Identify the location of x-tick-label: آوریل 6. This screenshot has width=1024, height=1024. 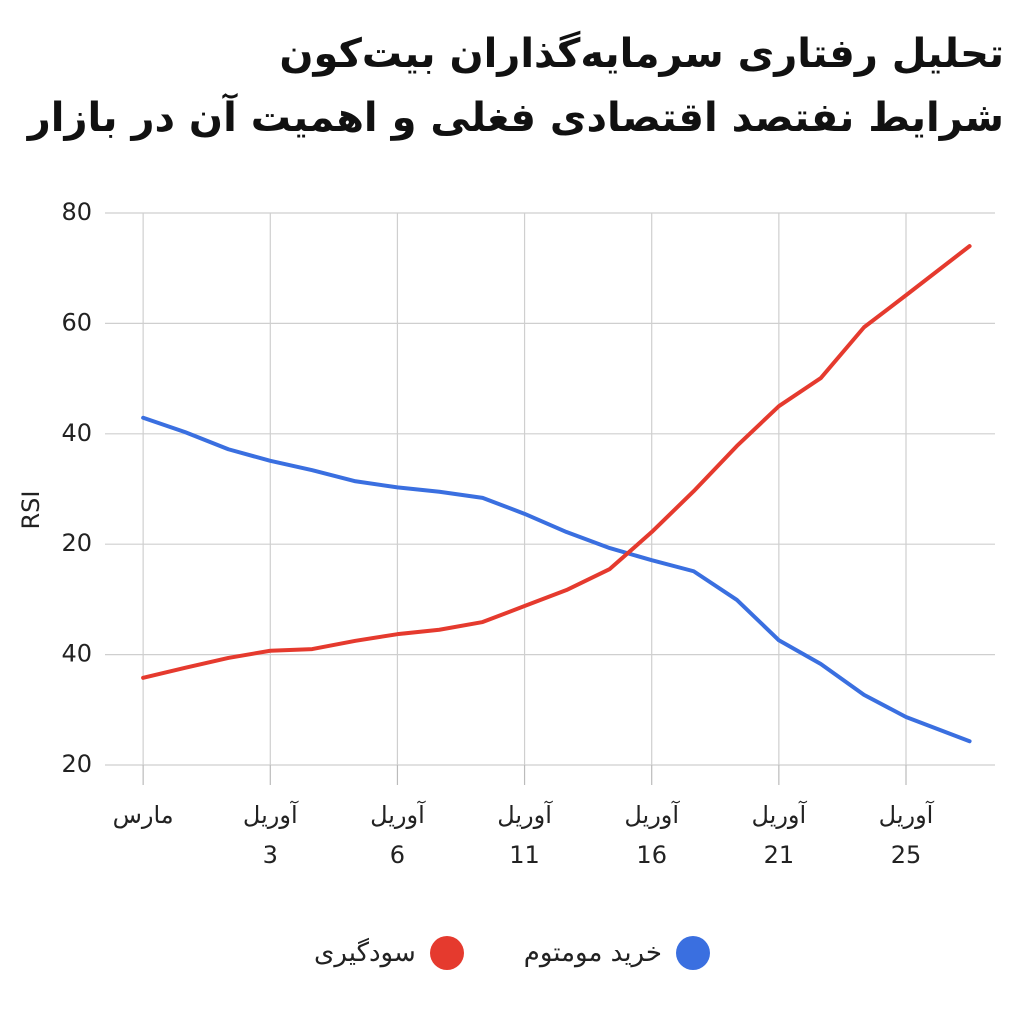
(397, 835).